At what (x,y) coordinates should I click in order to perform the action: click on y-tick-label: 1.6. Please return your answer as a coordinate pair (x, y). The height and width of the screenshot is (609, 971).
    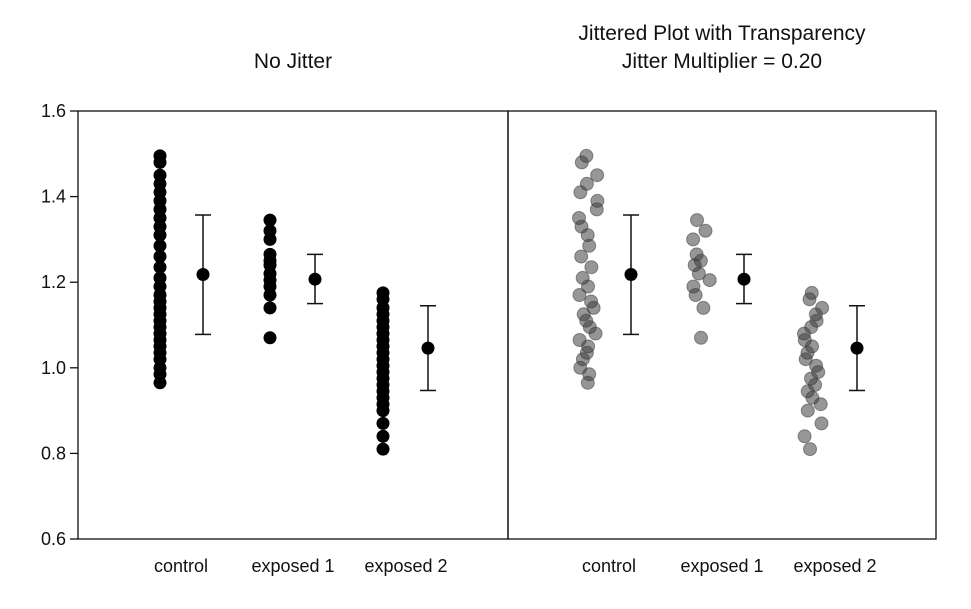
    Looking at the image, I should click on (53, 111).